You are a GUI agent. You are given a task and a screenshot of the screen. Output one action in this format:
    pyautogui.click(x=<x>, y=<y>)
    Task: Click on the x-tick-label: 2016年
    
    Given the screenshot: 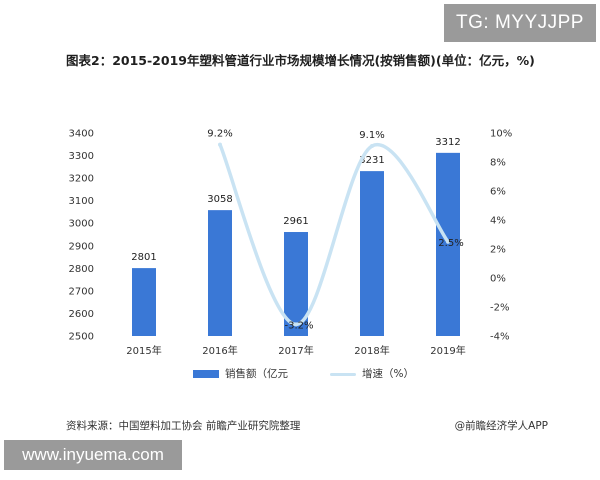 What is the action you would take?
    pyautogui.click(x=219, y=350)
    